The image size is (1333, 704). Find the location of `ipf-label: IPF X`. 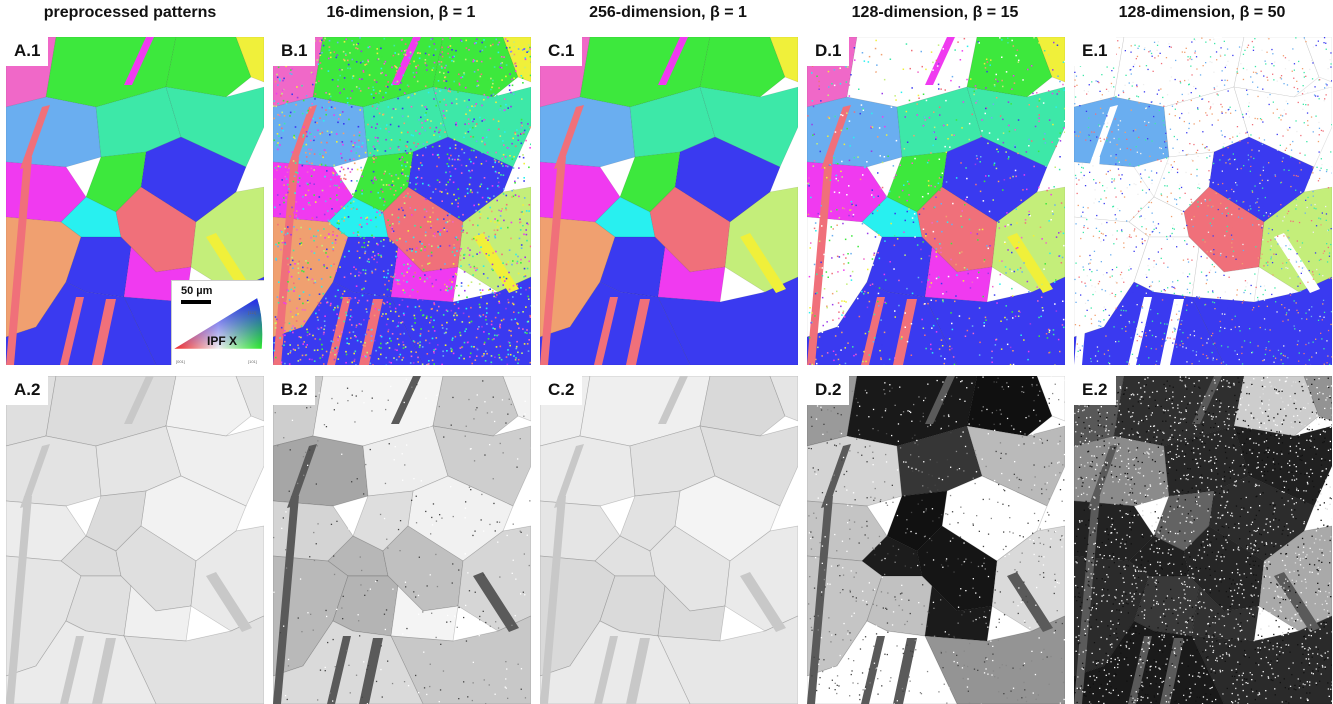

ipf-label: IPF X is located at coordinates (222, 341).